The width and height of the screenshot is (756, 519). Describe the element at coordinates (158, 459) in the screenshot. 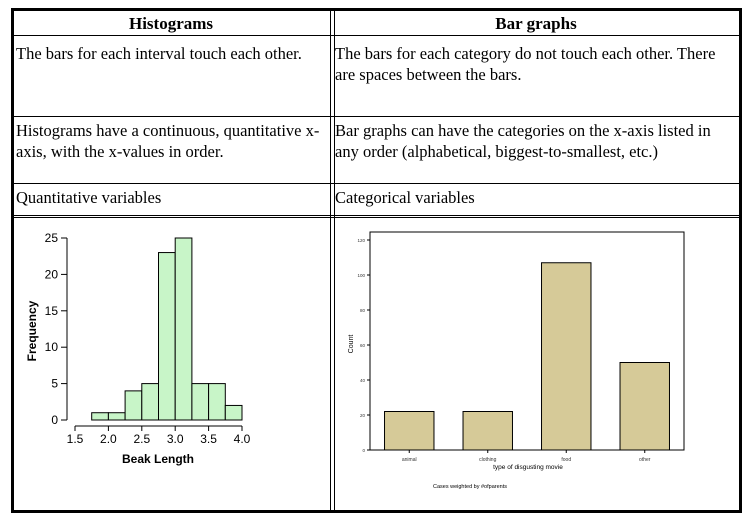

I see `histogram-x-label: Beak Length` at that location.